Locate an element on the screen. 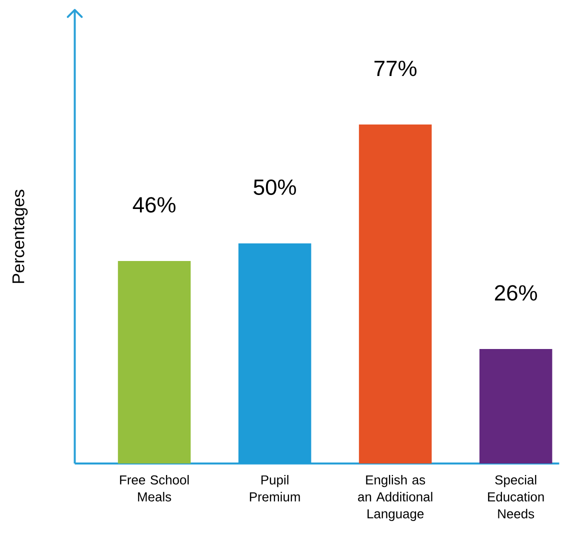  data-label: 77% is located at coordinates (395, 68).